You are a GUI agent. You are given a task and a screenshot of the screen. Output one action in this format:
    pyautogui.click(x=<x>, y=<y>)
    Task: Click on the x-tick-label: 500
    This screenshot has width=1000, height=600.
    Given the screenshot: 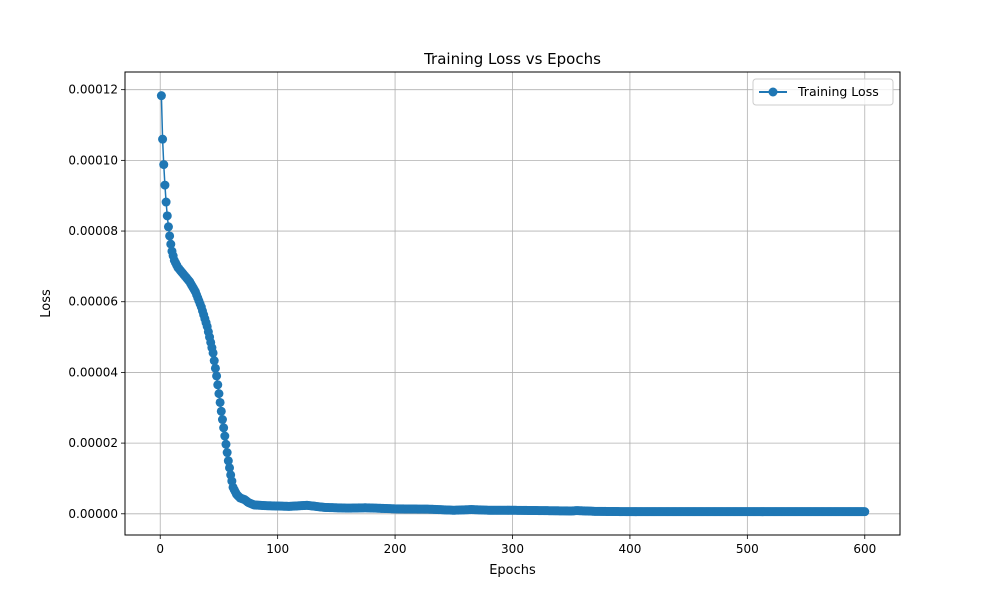 What is the action you would take?
    pyautogui.click(x=747, y=549)
    